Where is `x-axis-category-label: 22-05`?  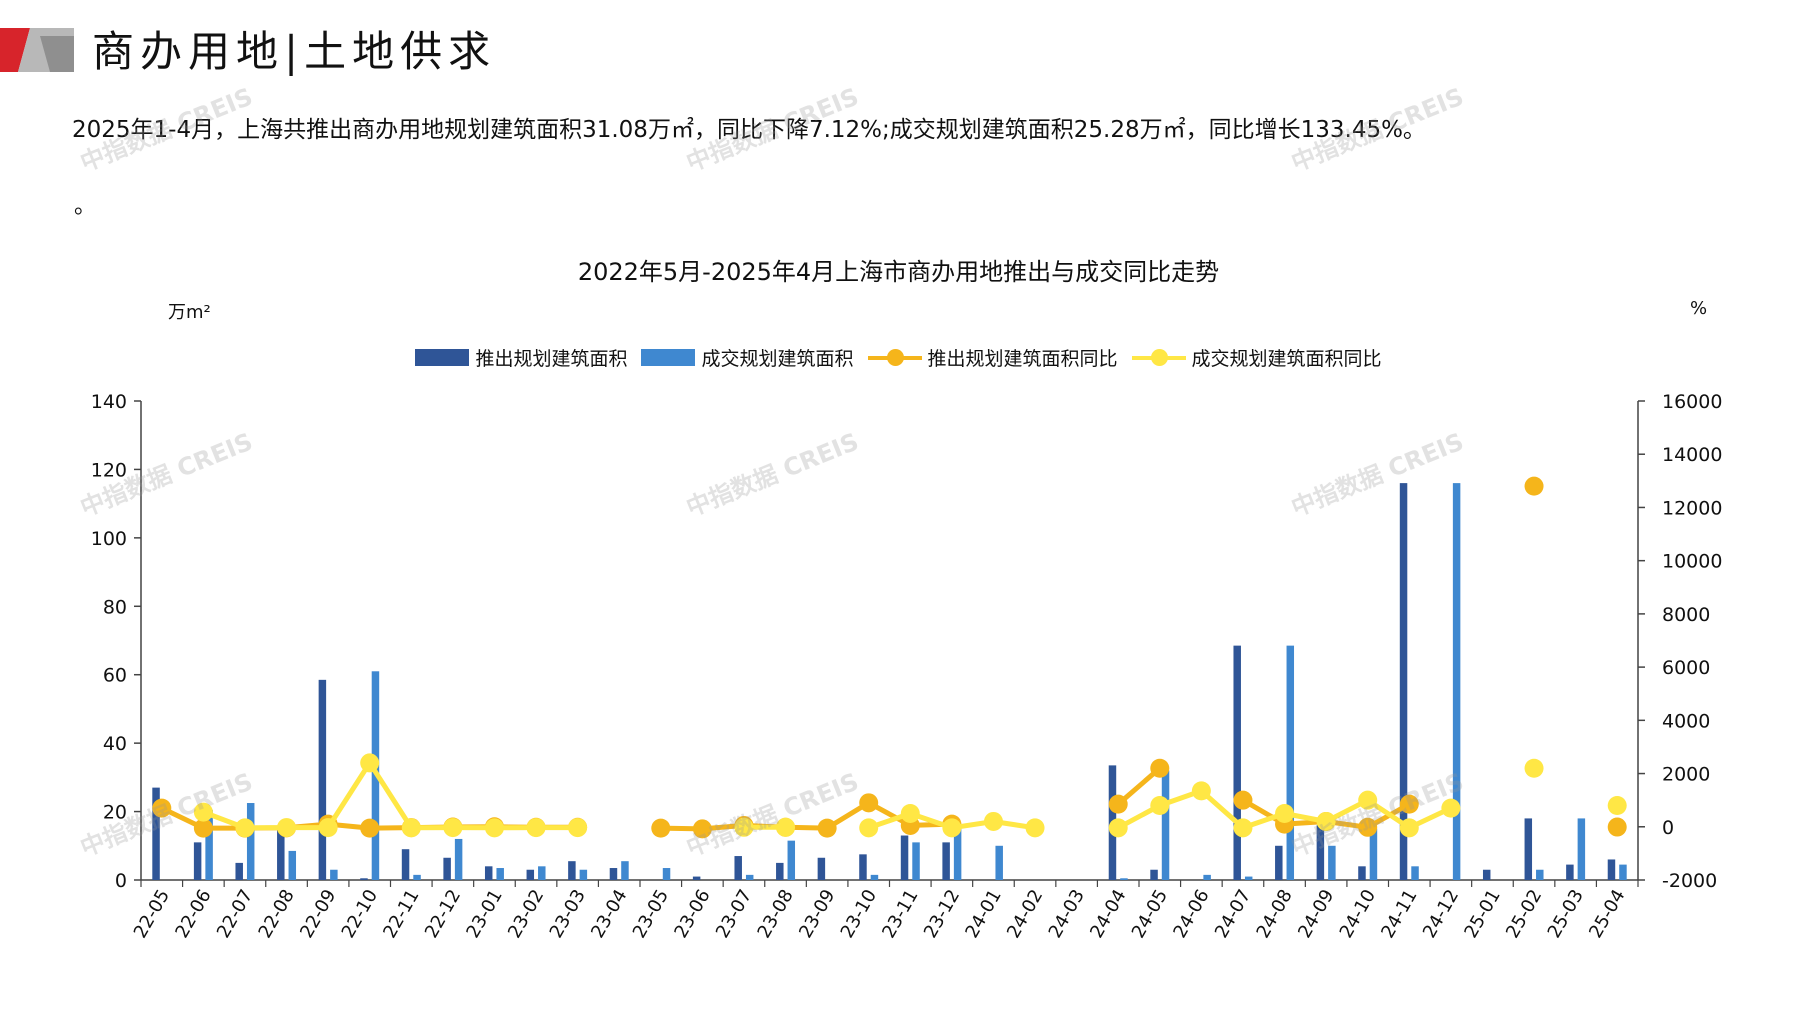 x-axis-category-label: 22-05 is located at coordinates (152, 914).